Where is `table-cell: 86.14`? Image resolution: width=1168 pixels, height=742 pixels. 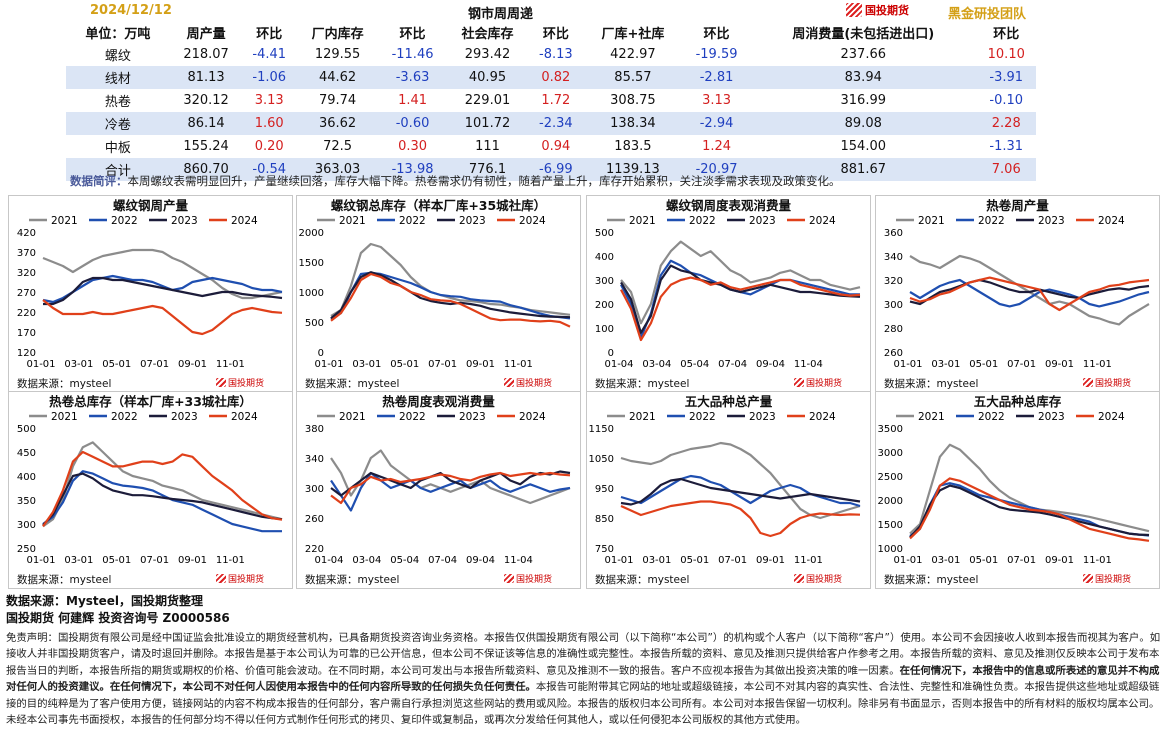
table-cell: 86.14 is located at coordinates (206, 123).